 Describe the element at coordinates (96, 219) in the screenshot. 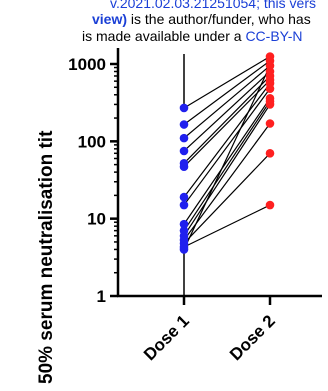

I see `y-tick-label: 10` at that location.